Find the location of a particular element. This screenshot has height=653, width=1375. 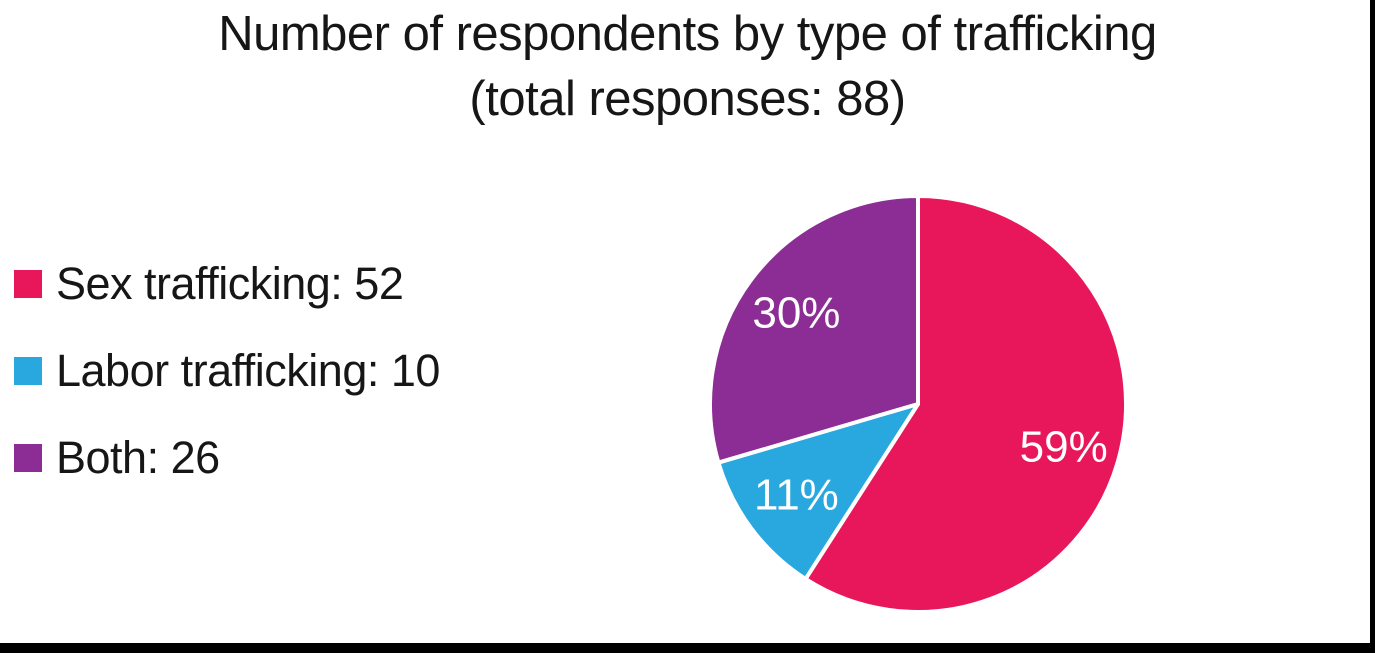

legend-label-both: Both: 26 is located at coordinates (138, 457).